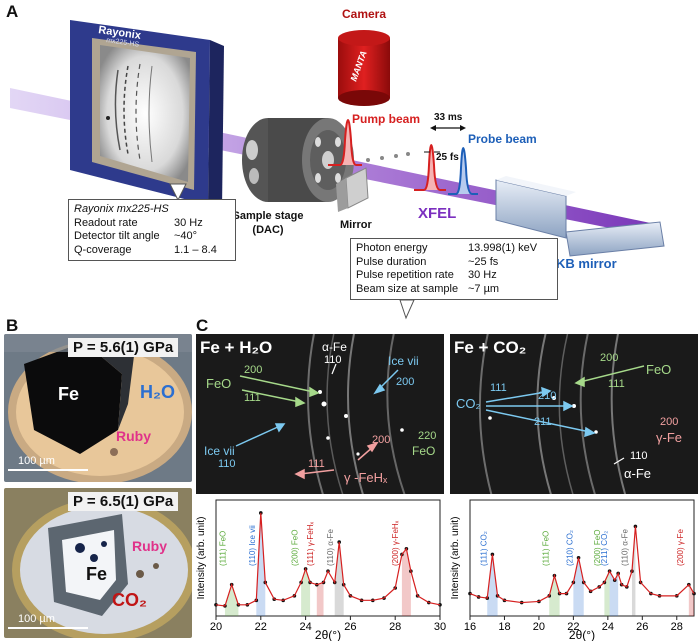  Describe the element at coordinates (364, 14) in the screenshot. I see `camera-label: Camera` at that location.